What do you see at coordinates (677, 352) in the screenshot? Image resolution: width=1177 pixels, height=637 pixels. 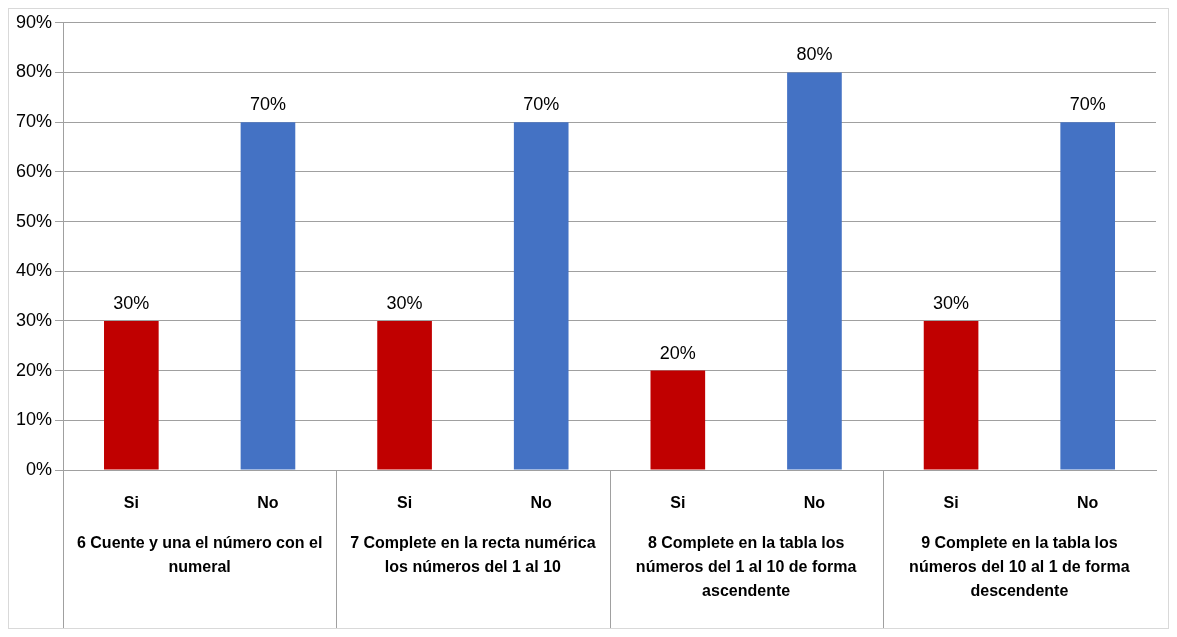 I see `data-label: 20%` at bounding box center [677, 352].